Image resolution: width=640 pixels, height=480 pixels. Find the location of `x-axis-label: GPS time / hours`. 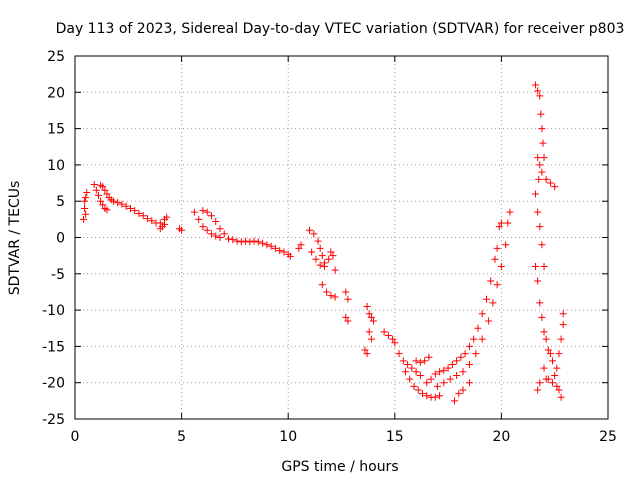

x-axis-label: GPS time / hours is located at coordinates (339, 467).